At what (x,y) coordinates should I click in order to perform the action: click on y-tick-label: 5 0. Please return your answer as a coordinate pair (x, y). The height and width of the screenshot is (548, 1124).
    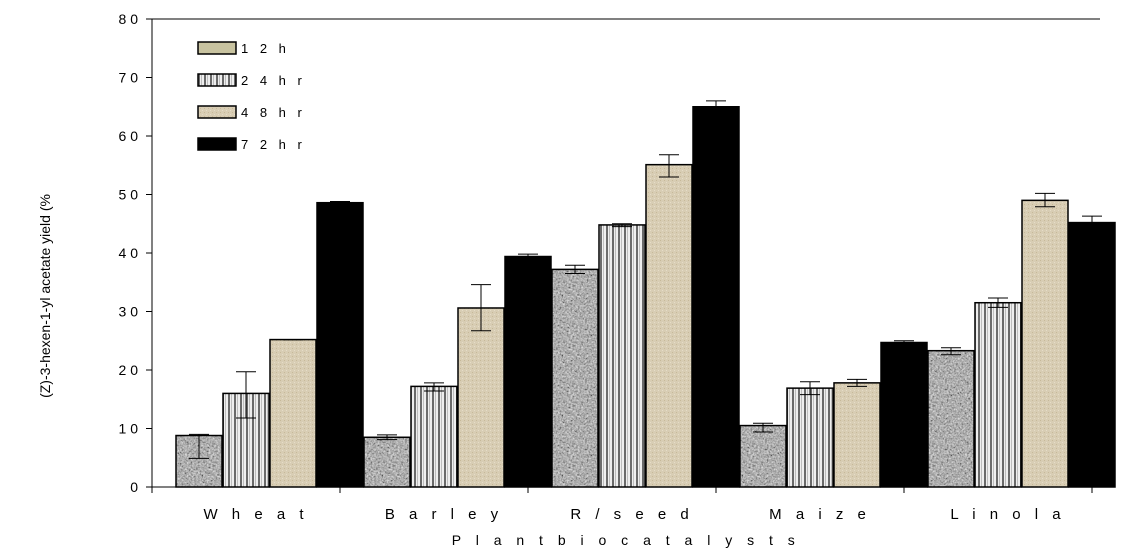
    Looking at the image, I should click on (129, 195).